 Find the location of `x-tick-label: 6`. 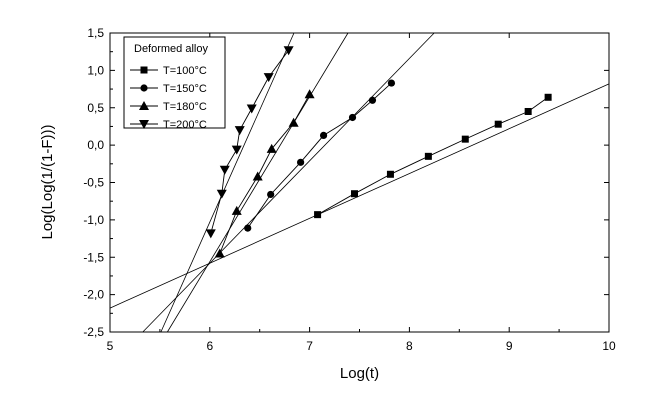

x-tick-label: 6 is located at coordinates (209, 346).